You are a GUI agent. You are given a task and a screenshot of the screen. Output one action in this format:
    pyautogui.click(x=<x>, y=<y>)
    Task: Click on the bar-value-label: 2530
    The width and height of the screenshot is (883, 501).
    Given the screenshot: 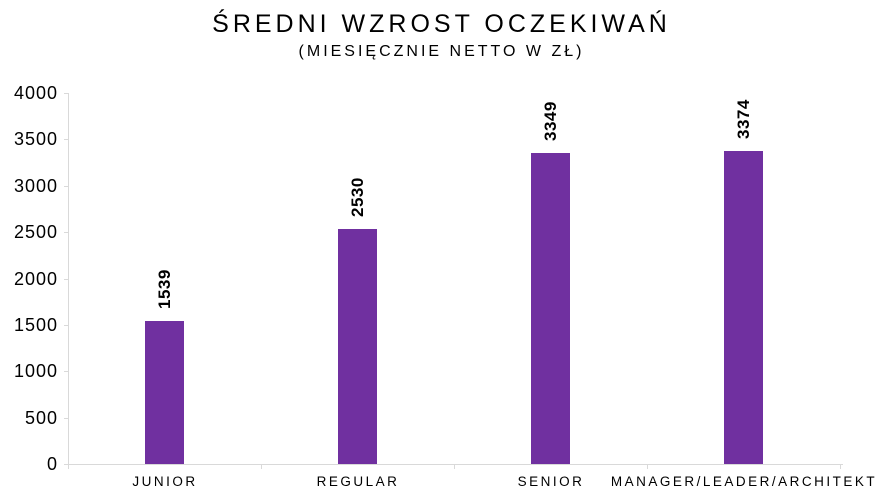 What is the action you would take?
    pyautogui.click(x=357, y=197)
    